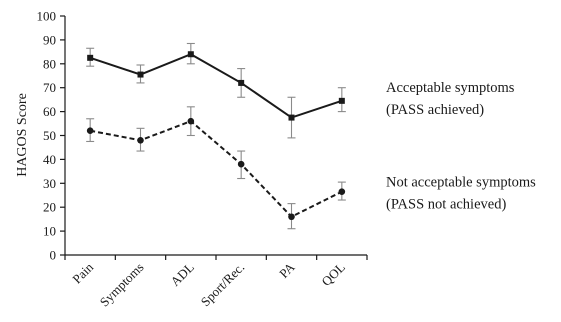 The height and width of the screenshot is (322, 561). Describe the element at coordinates (122, 285) in the screenshot. I see `x-tick-label: Symptoms` at that location.